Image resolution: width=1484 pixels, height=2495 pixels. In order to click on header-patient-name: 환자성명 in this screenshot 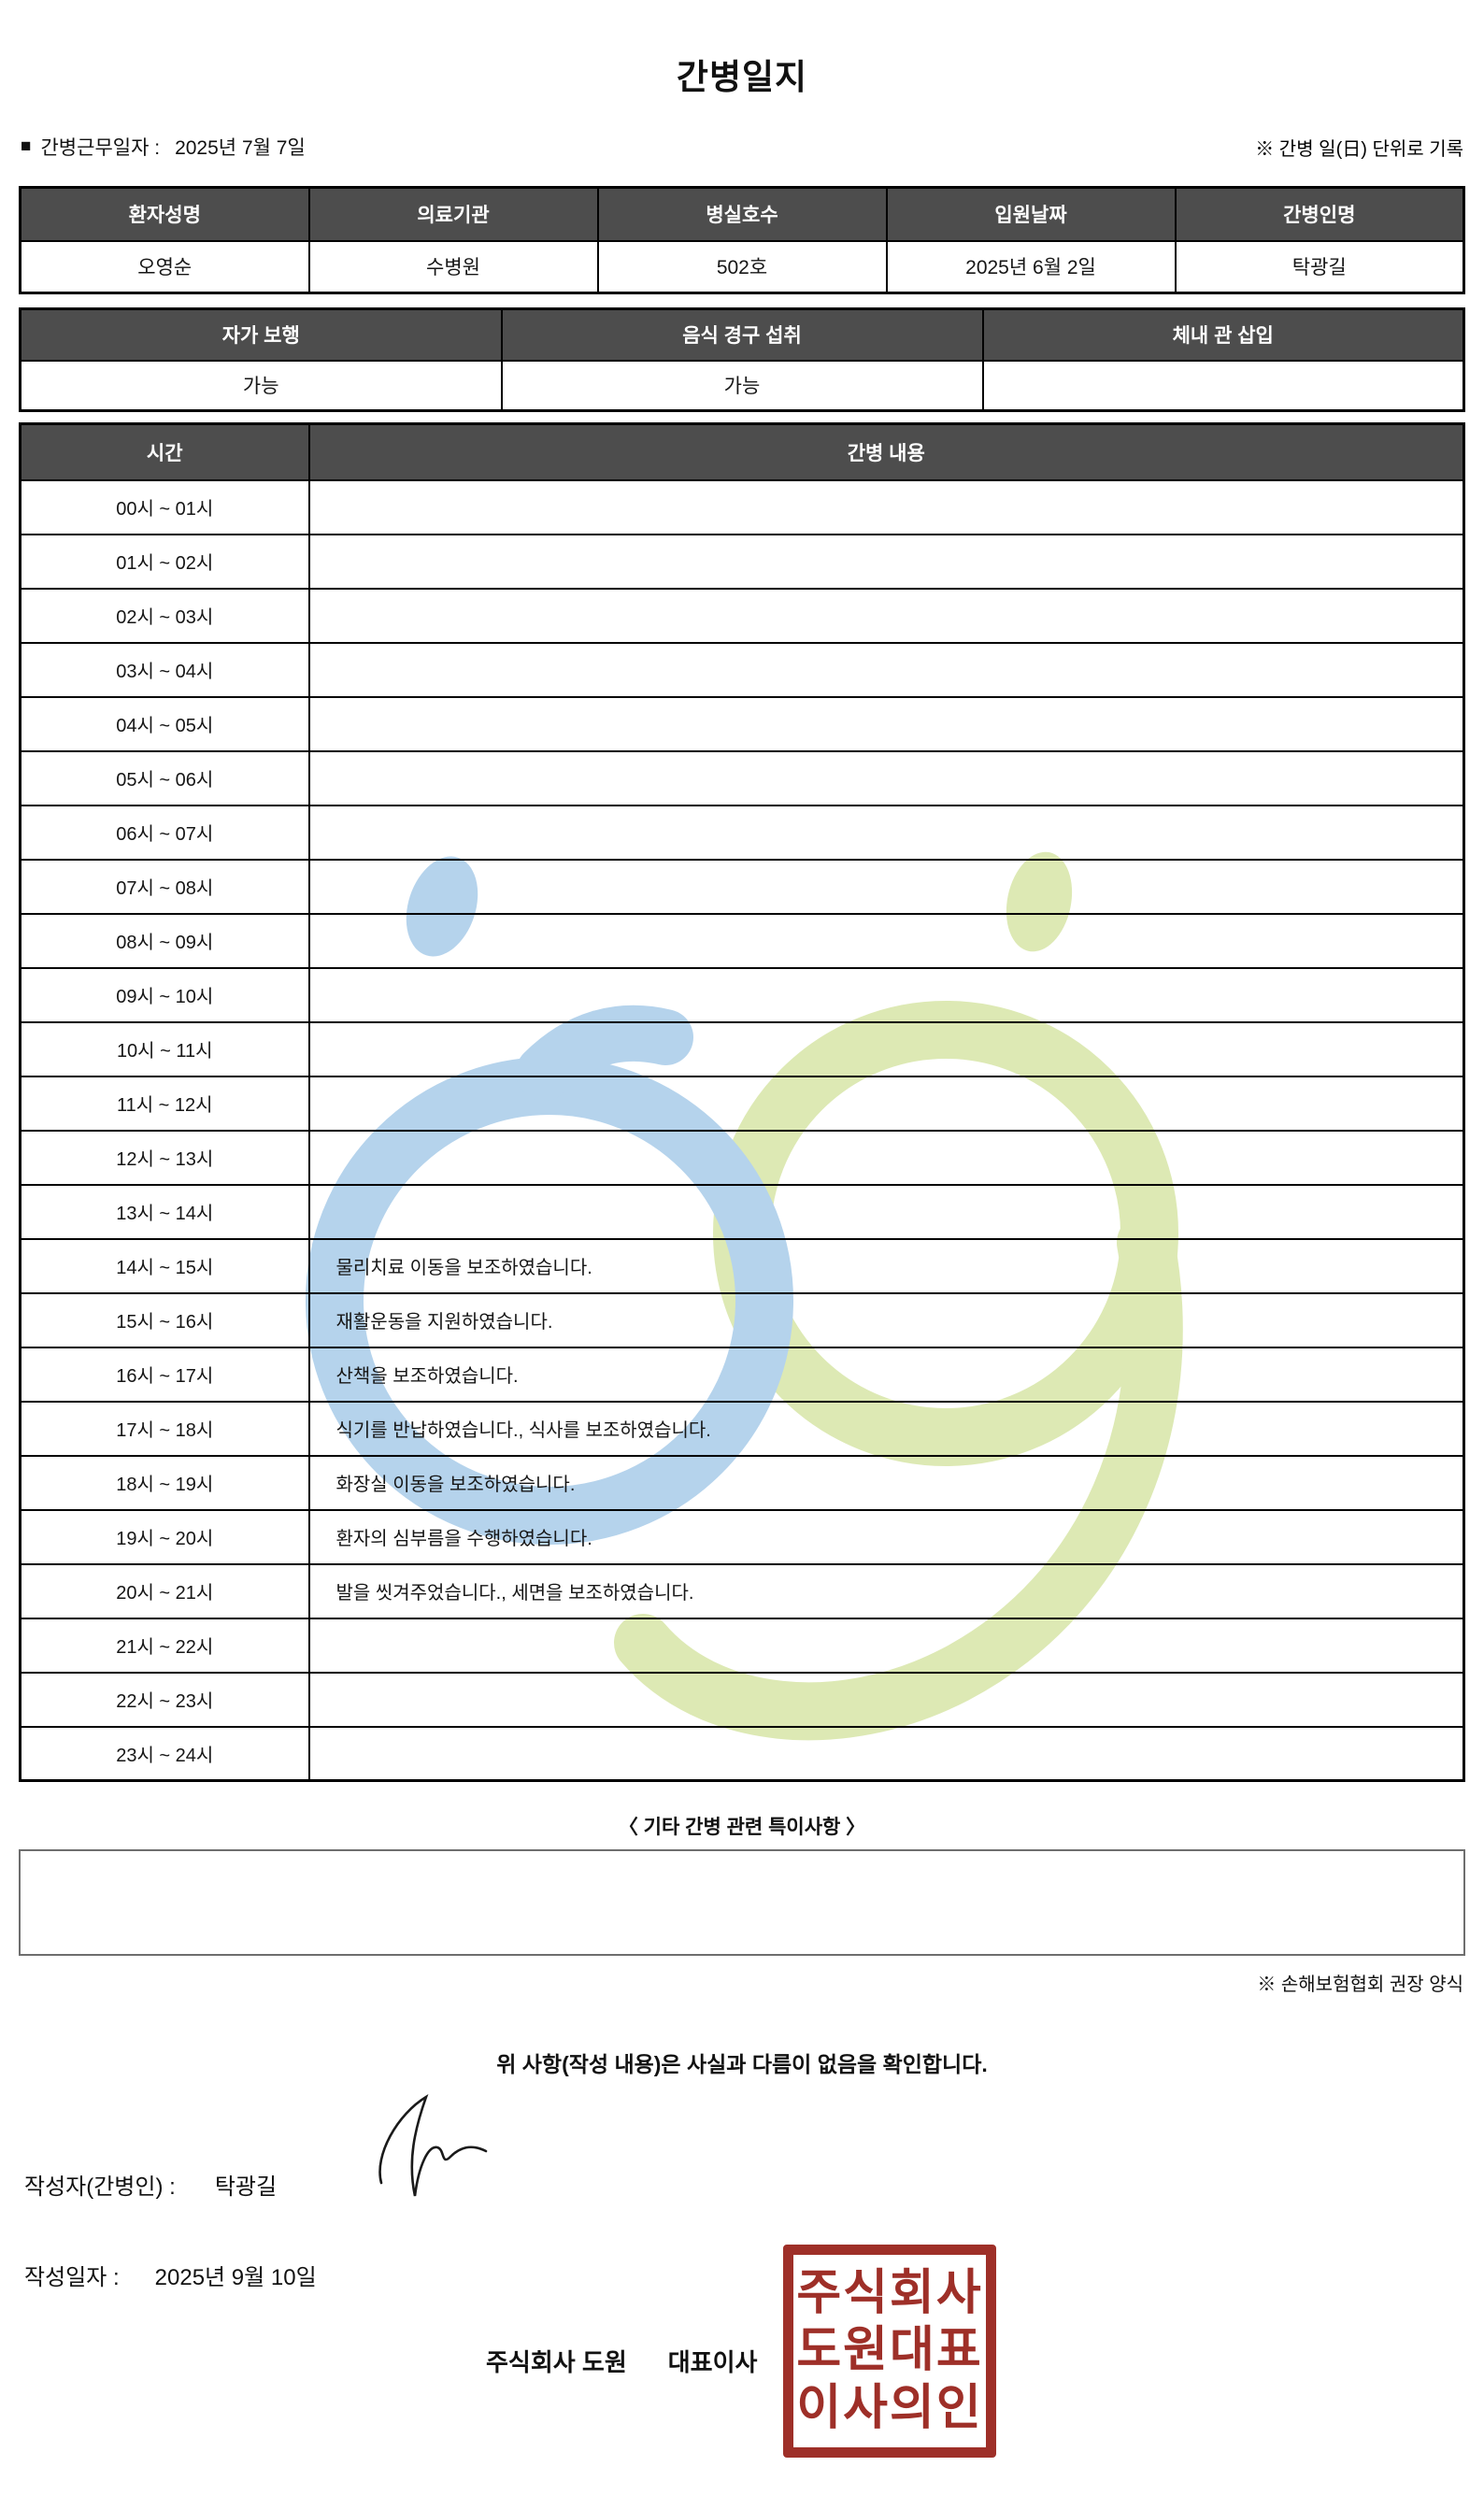, I will do `click(164, 214)`.